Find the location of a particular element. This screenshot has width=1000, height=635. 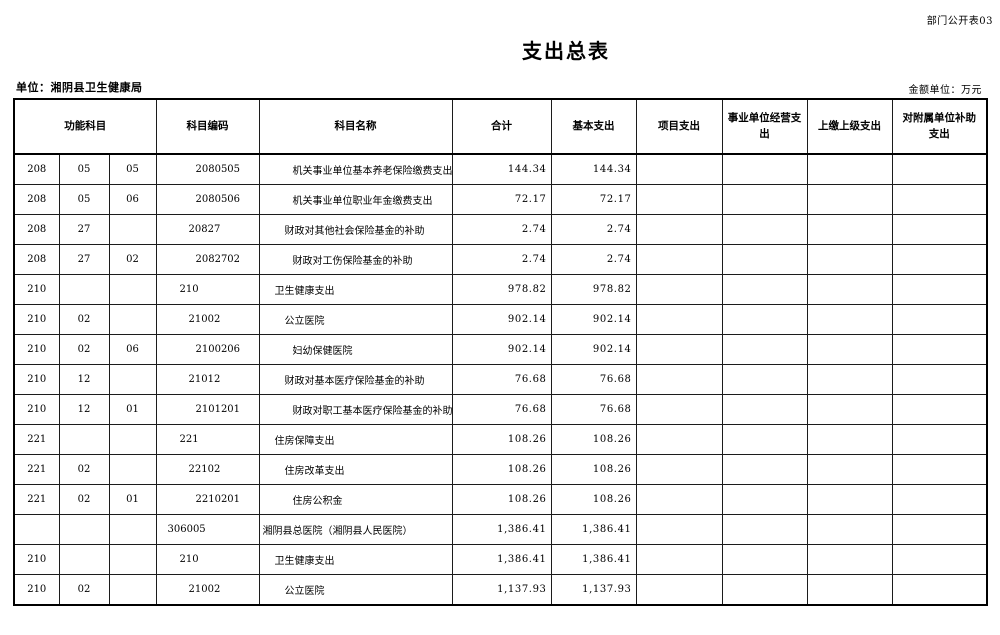

subject-code-cell: 21012 is located at coordinates (207, 379).